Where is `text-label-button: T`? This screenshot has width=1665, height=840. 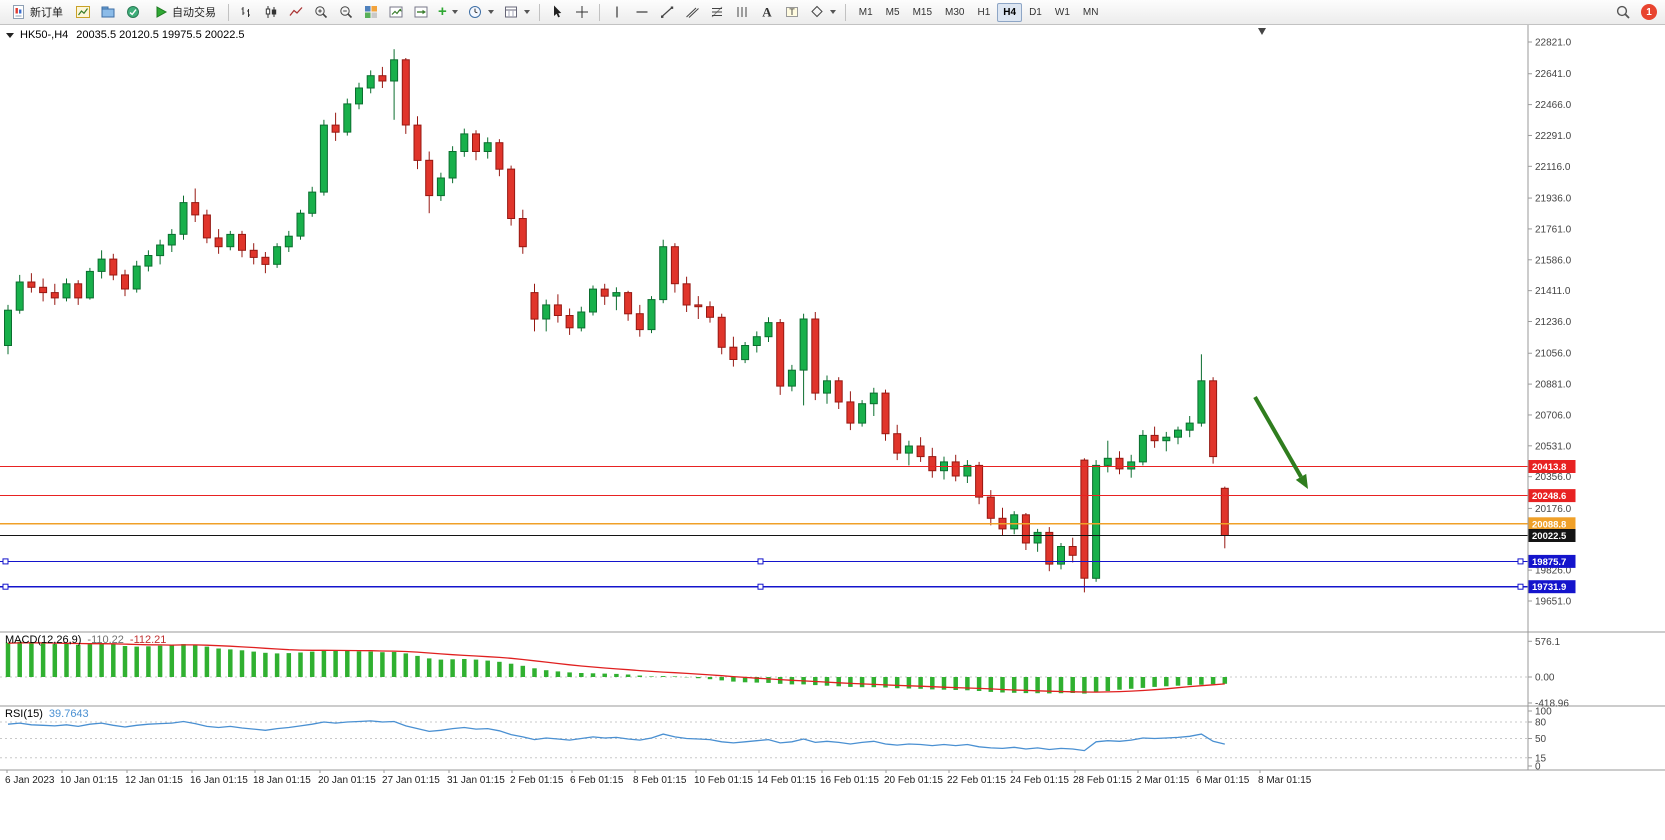 text-label-button: T is located at coordinates (792, 12).